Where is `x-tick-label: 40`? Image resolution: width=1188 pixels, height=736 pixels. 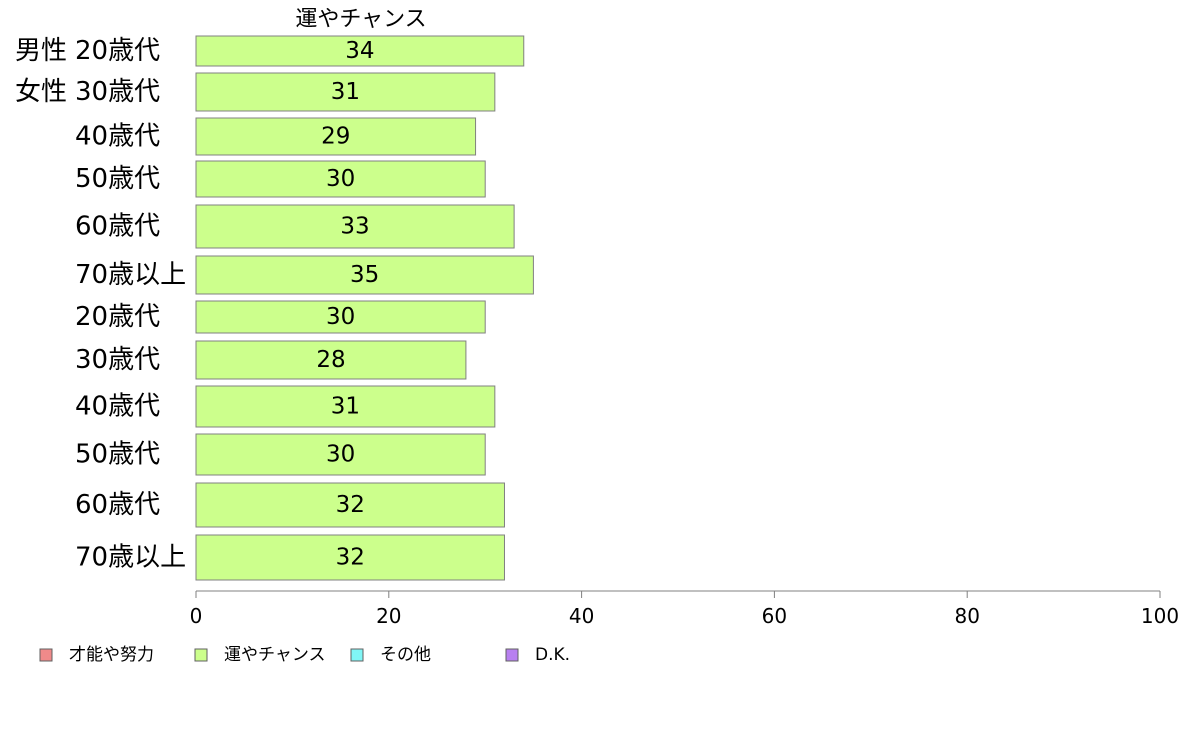 x-tick-label: 40 is located at coordinates (581, 616).